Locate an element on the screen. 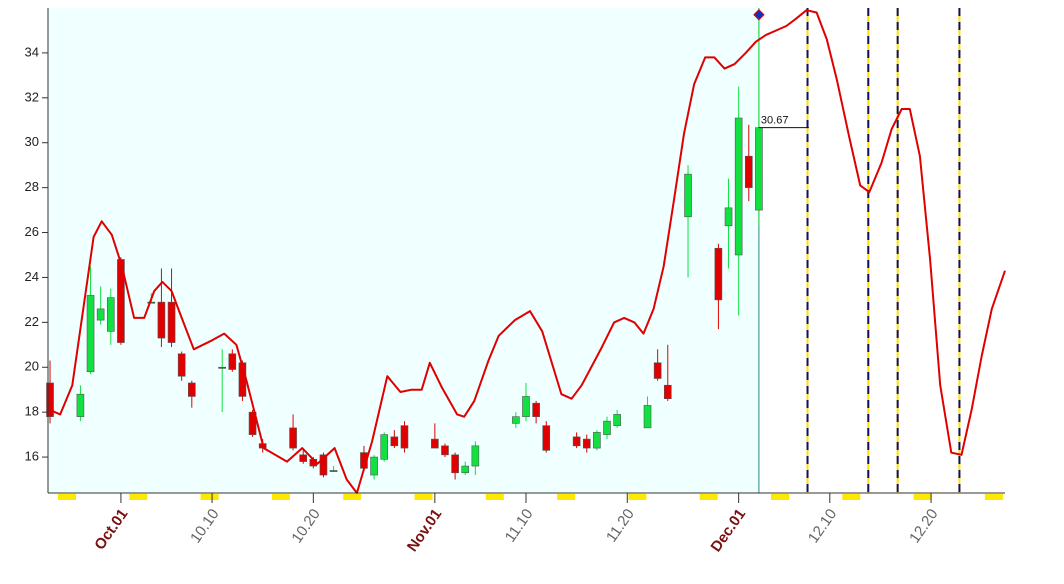 The height and width of the screenshot is (584, 1064). y-tick-label: 24 is located at coordinates (32, 276).